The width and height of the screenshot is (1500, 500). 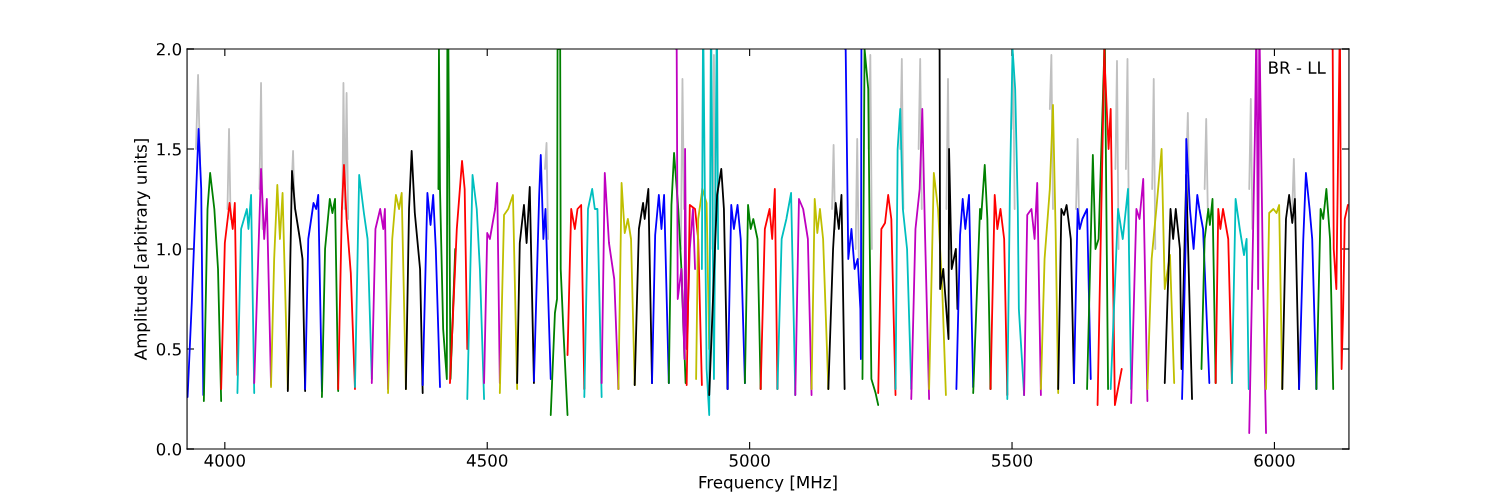 I want to click on y-tick-label: 0.5, so click(x=168, y=349).